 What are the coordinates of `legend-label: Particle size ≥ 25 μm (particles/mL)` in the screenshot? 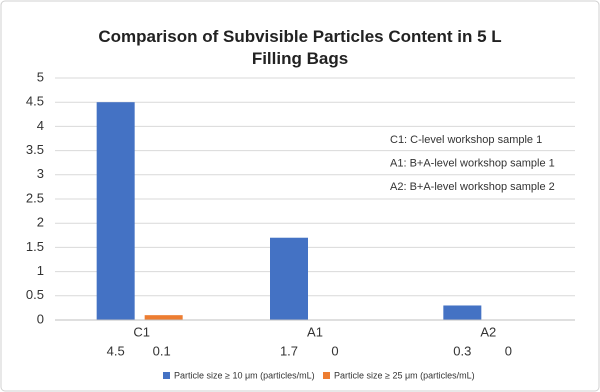 It's located at (404, 375).